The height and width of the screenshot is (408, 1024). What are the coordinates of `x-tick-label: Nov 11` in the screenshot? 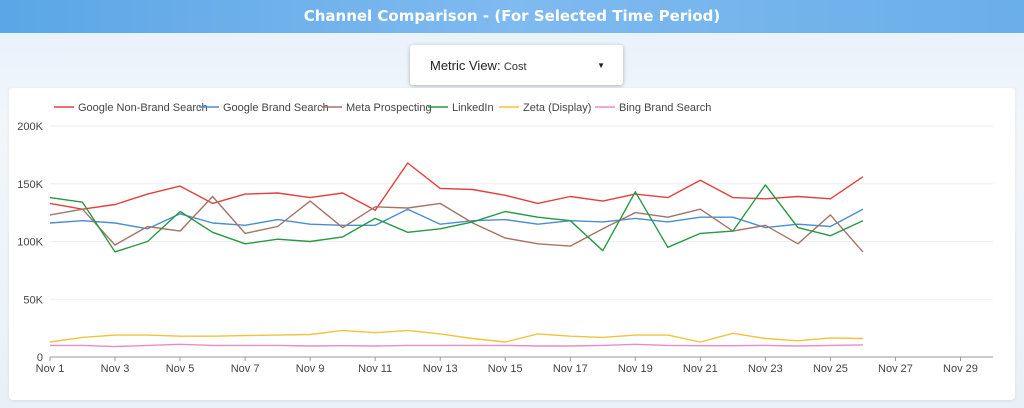 It's located at (375, 369).